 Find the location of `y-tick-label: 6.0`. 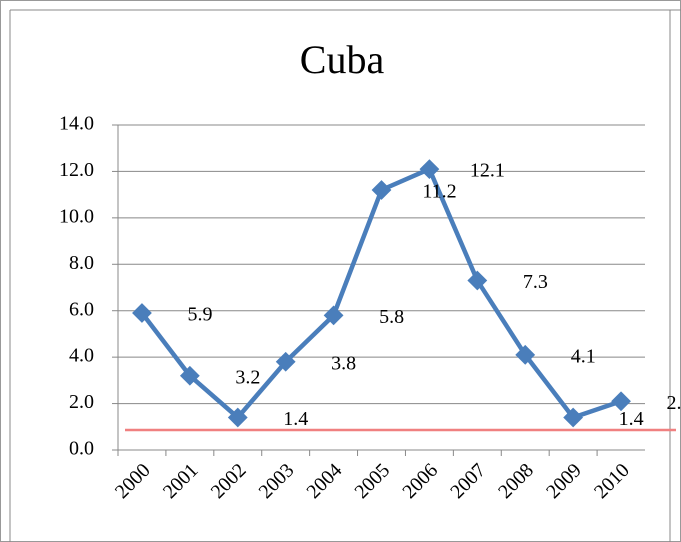

y-tick-label: 6.0 is located at coordinates (81, 309).